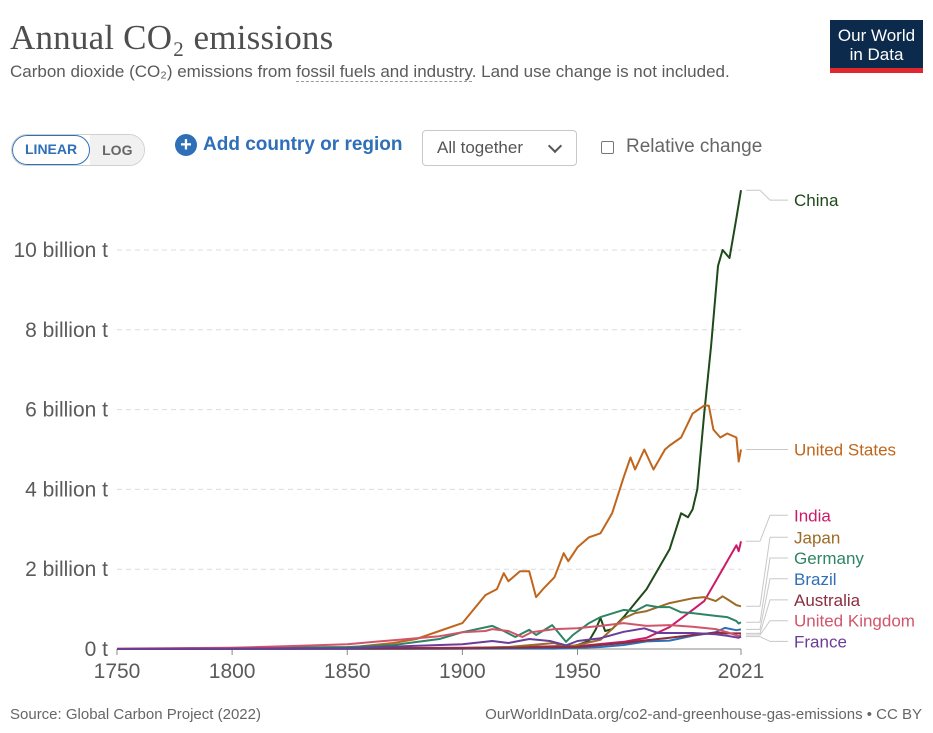  What do you see at coordinates (812, 515) in the screenshot?
I see `end-label-india: India` at bounding box center [812, 515].